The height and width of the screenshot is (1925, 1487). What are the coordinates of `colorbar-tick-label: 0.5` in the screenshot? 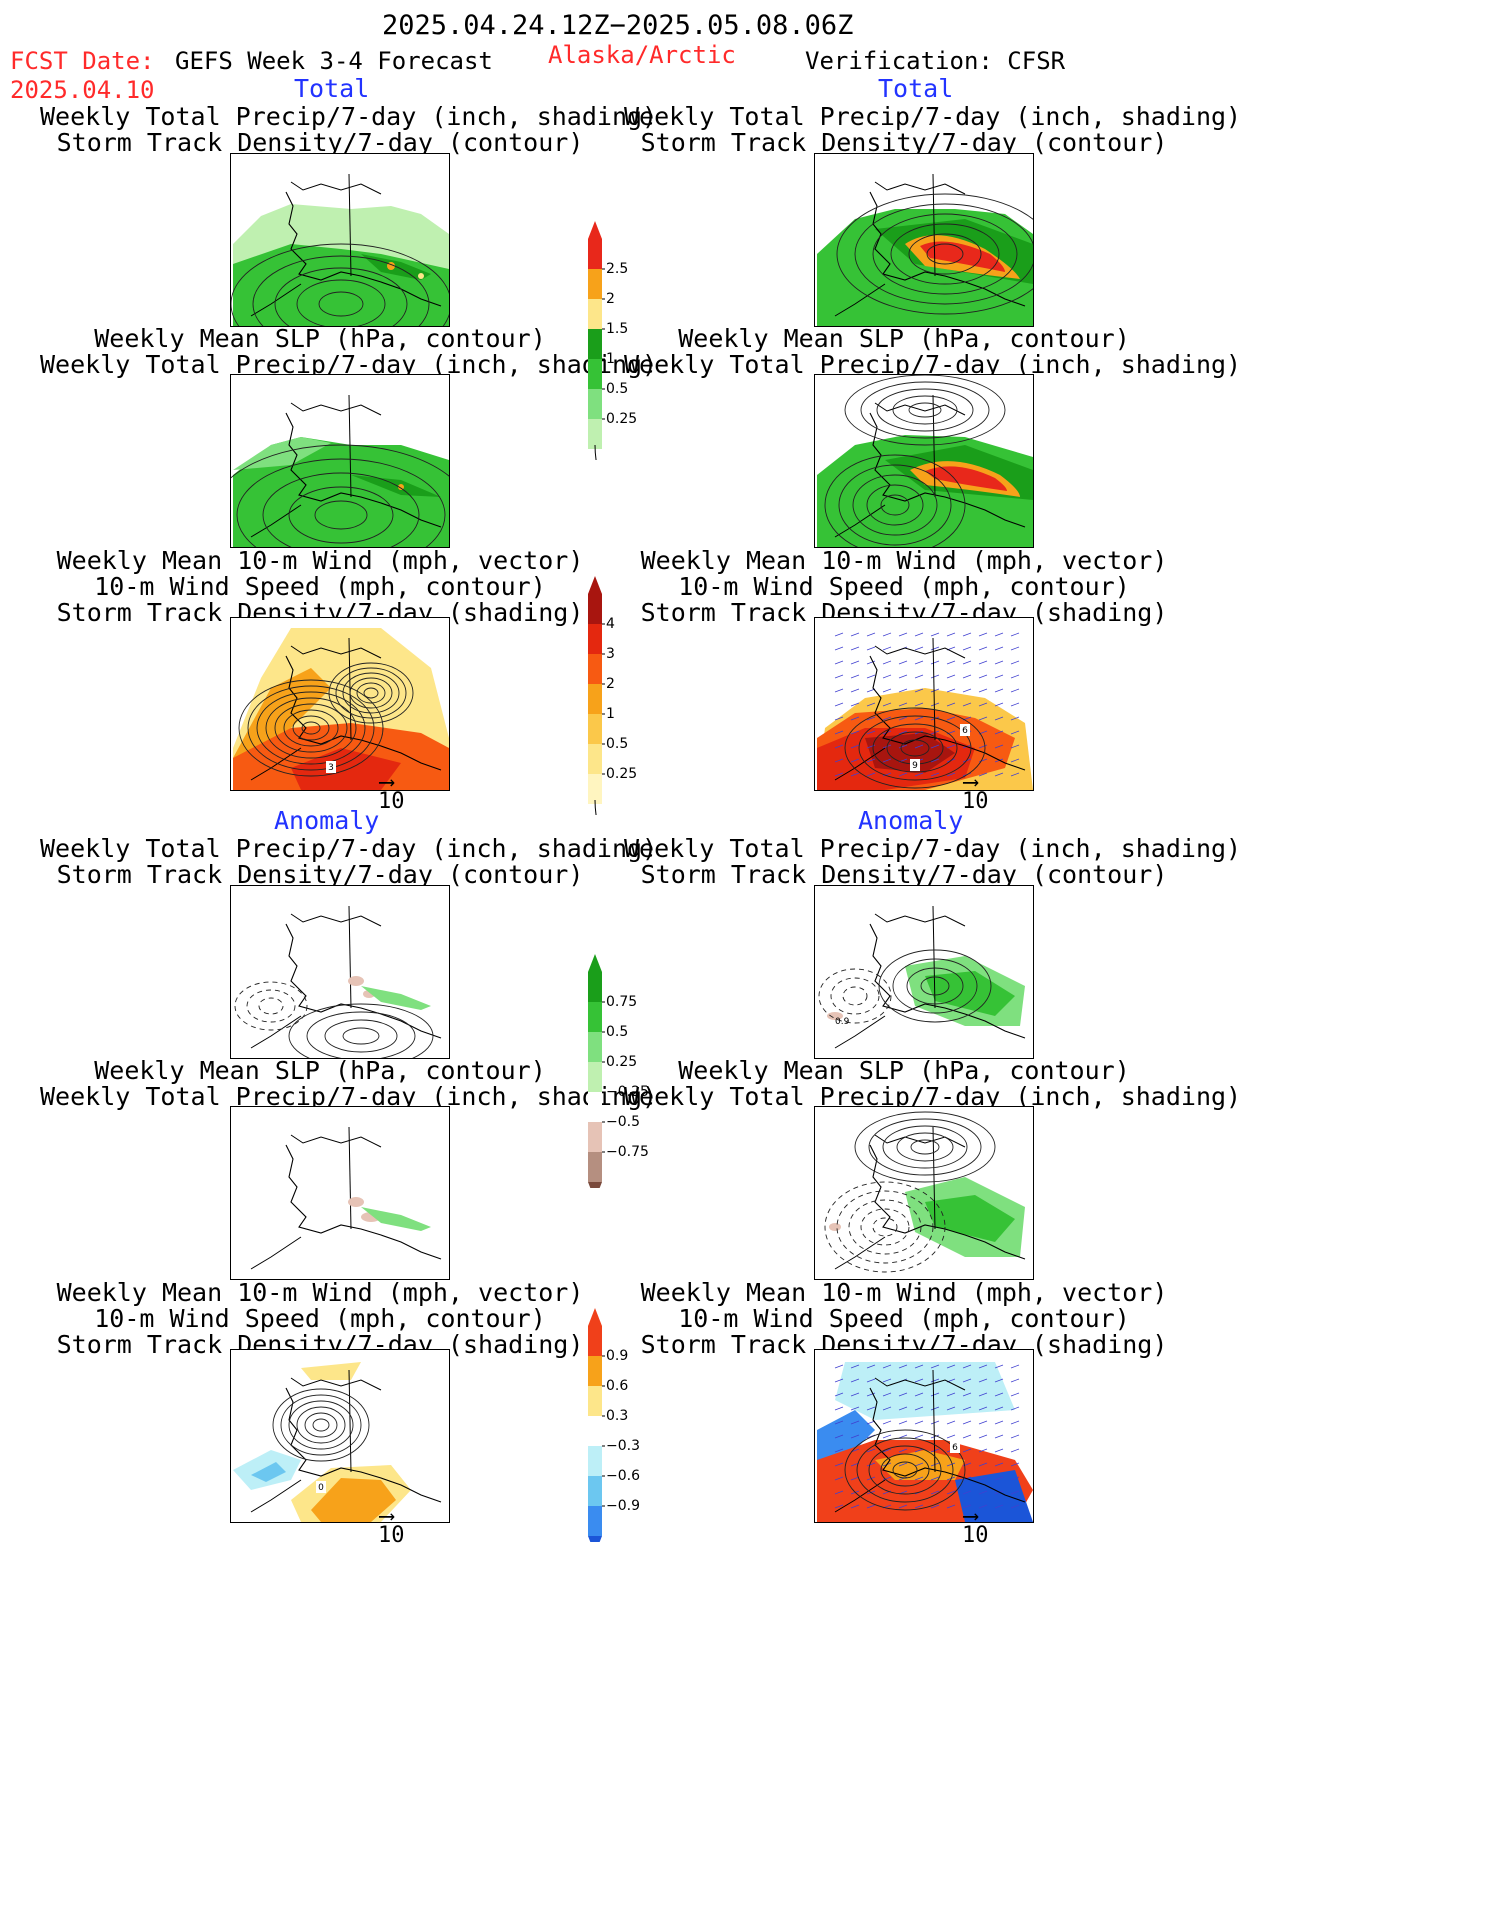 It's located at (617, 1032).